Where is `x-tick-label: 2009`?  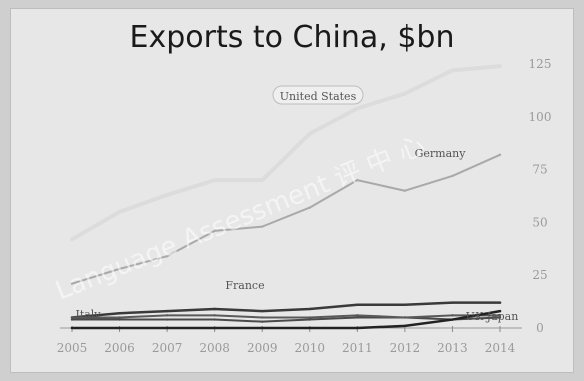
x-tick-label: 2009 is located at coordinates (262, 348).